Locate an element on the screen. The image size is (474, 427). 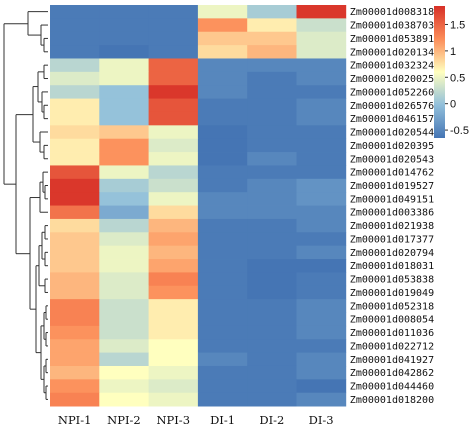
color-legend: 1.5 1 0.5 0 -0.5 is located at coordinates (451, 72).